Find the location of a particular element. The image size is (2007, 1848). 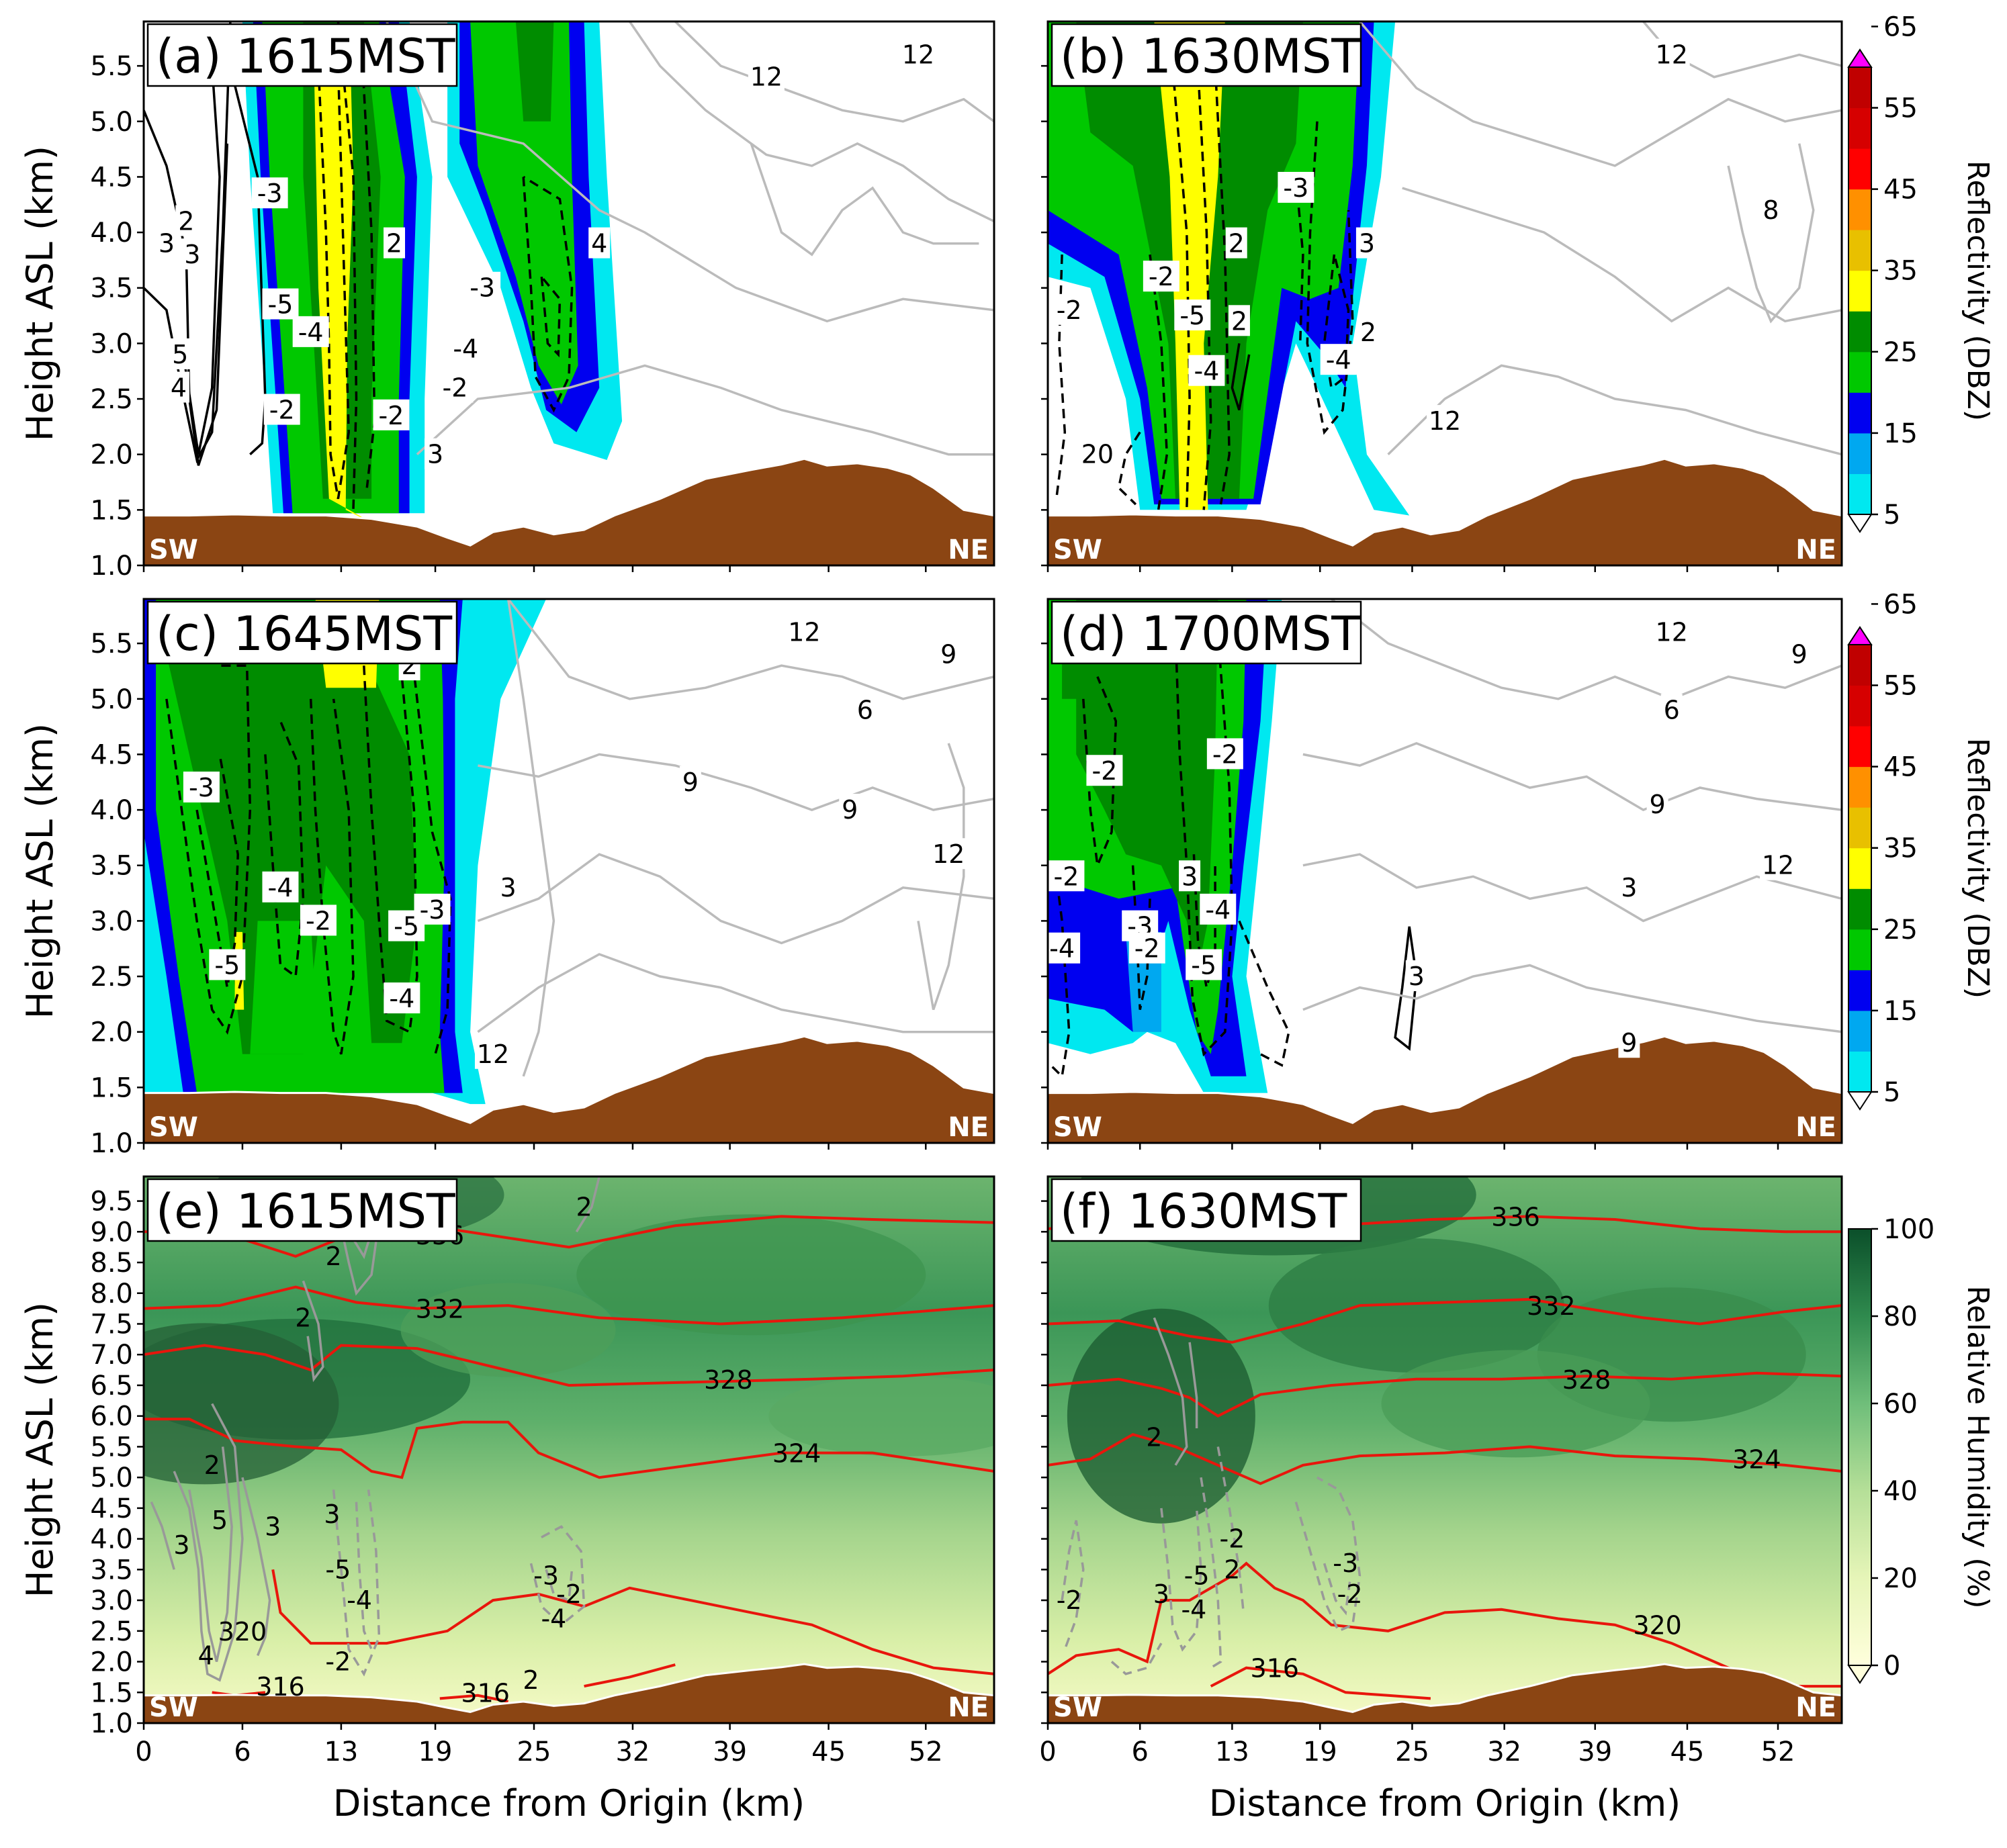

y-tick-label: 3.0 is located at coordinates (111, 343).